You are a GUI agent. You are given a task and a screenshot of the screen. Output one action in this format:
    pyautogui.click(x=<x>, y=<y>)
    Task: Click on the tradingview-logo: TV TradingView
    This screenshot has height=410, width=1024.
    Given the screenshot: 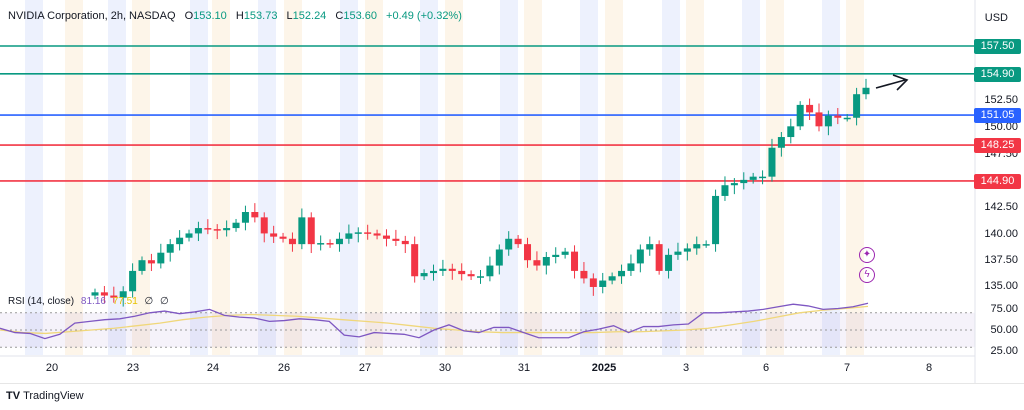 What is the action you would take?
    pyautogui.click(x=45, y=396)
    